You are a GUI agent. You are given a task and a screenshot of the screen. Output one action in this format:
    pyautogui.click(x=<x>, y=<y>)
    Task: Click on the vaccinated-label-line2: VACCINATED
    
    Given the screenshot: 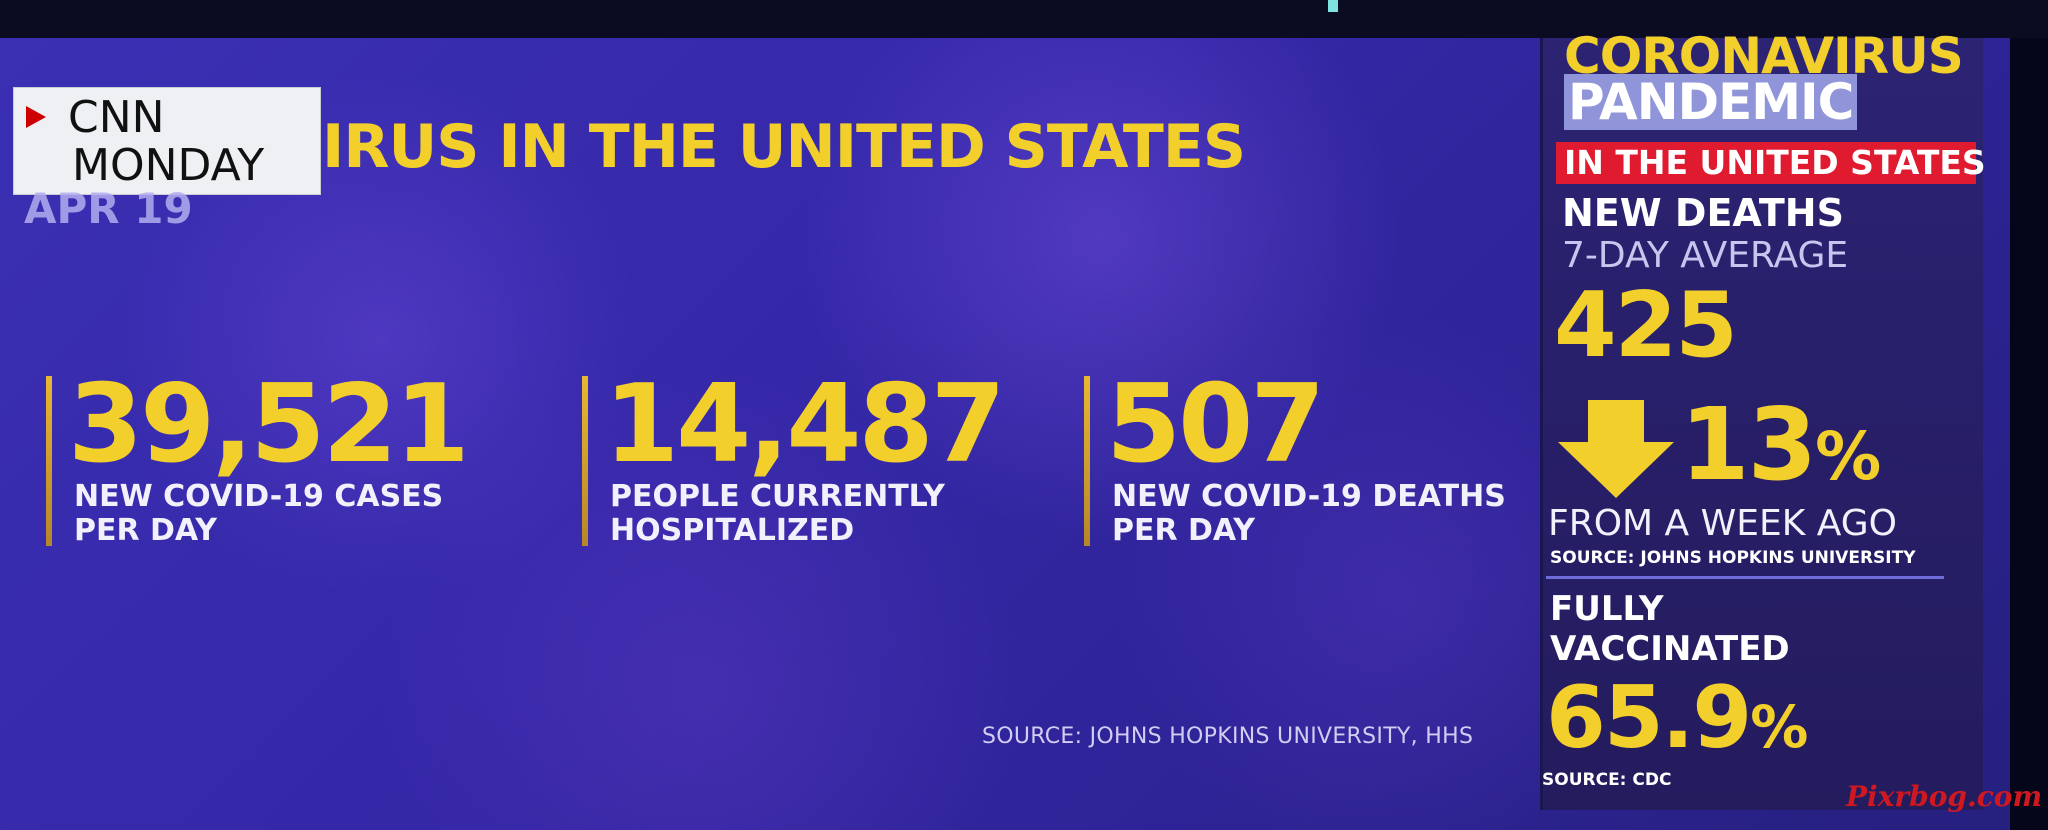 What is the action you would take?
    pyautogui.click(x=1670, y=649)
    